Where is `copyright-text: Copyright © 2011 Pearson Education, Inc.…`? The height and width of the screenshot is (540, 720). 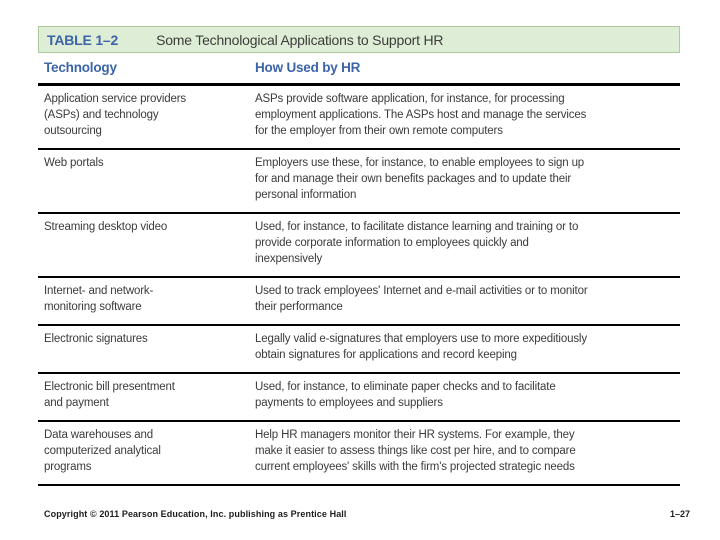 copyright-text: Copyright © 2011 Pearson Education, Inc.… is located at coordinates (195, 514).